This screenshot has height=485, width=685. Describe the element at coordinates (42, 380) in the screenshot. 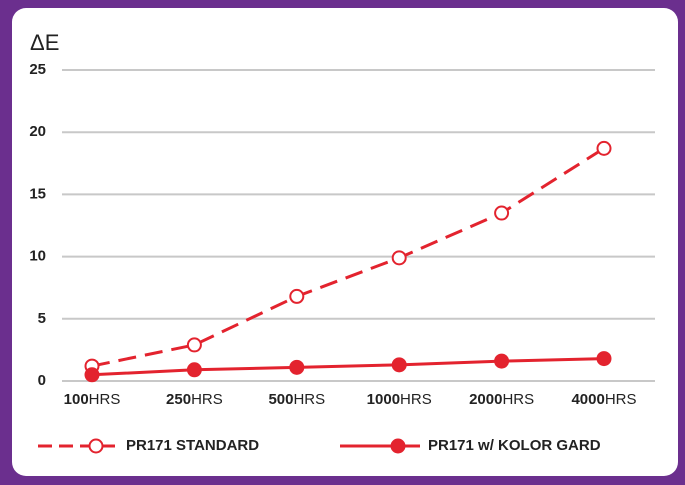

I see `y-tick-label: 0` at that location.